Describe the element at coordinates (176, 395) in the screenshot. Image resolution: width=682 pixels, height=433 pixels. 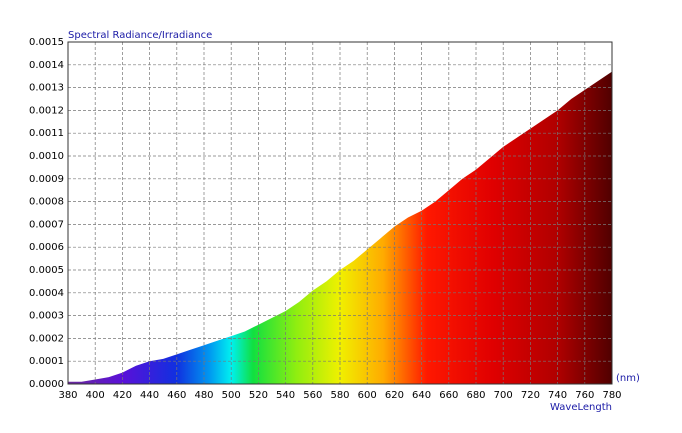
I see `x-tick-label: 460` at that location.